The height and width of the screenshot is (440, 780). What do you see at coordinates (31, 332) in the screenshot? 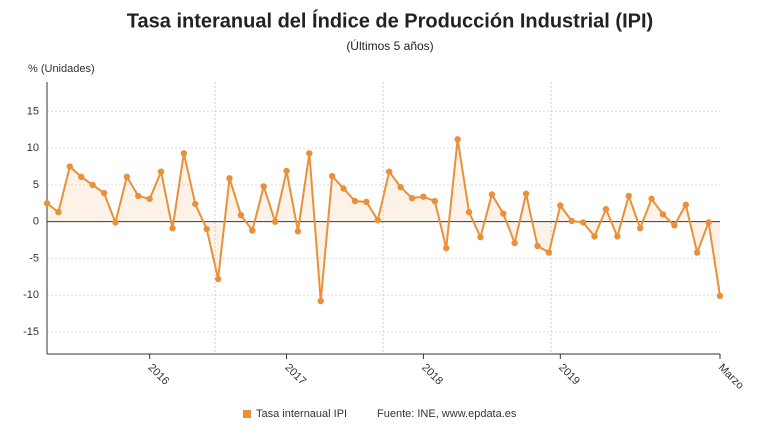
I see `y-tick-label: -15` at bounding box center [31, 332].